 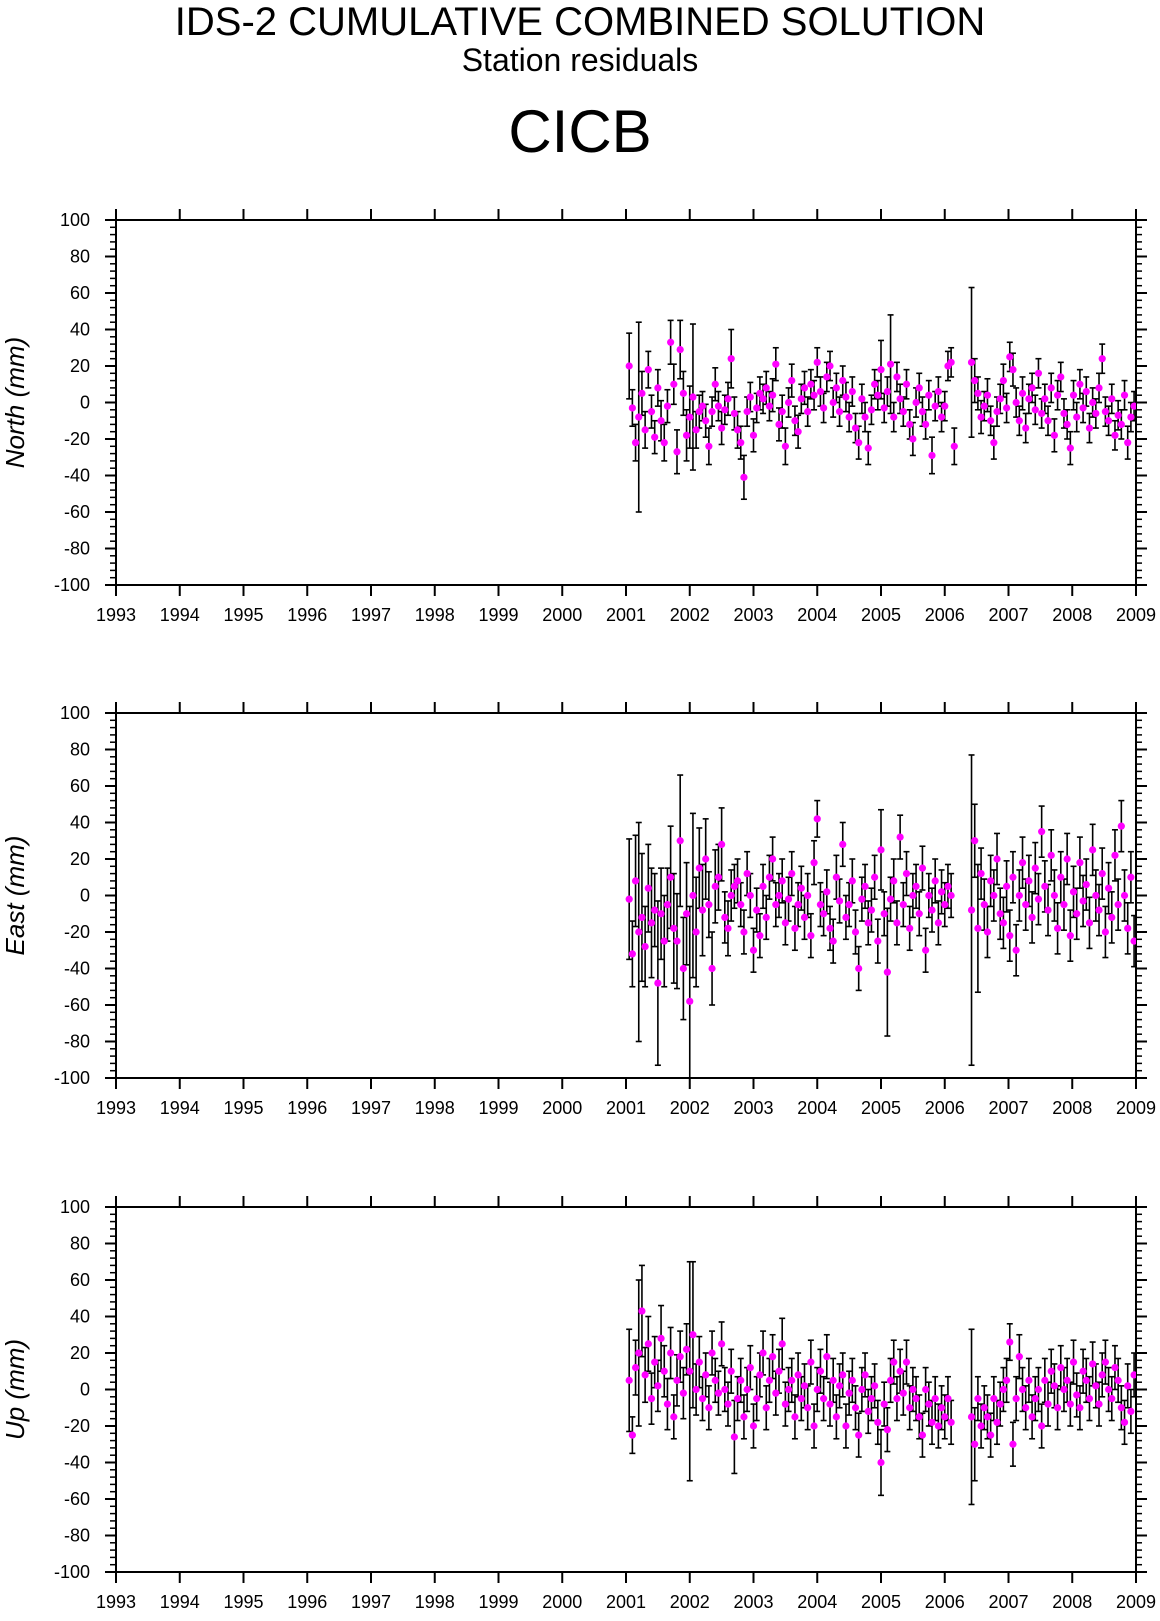 What do you see at coordinates (116, 1108) in the screenshot?
I see `east-x-tick-label: 1993` at bounding box center [116, 1108].